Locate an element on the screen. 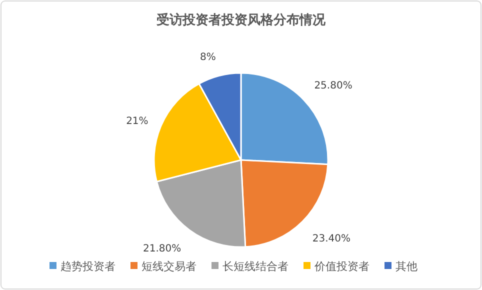 The height and width of the screenshot is (290, 482). legend-label: 价值投资者 is located at coordinates (342, 266).